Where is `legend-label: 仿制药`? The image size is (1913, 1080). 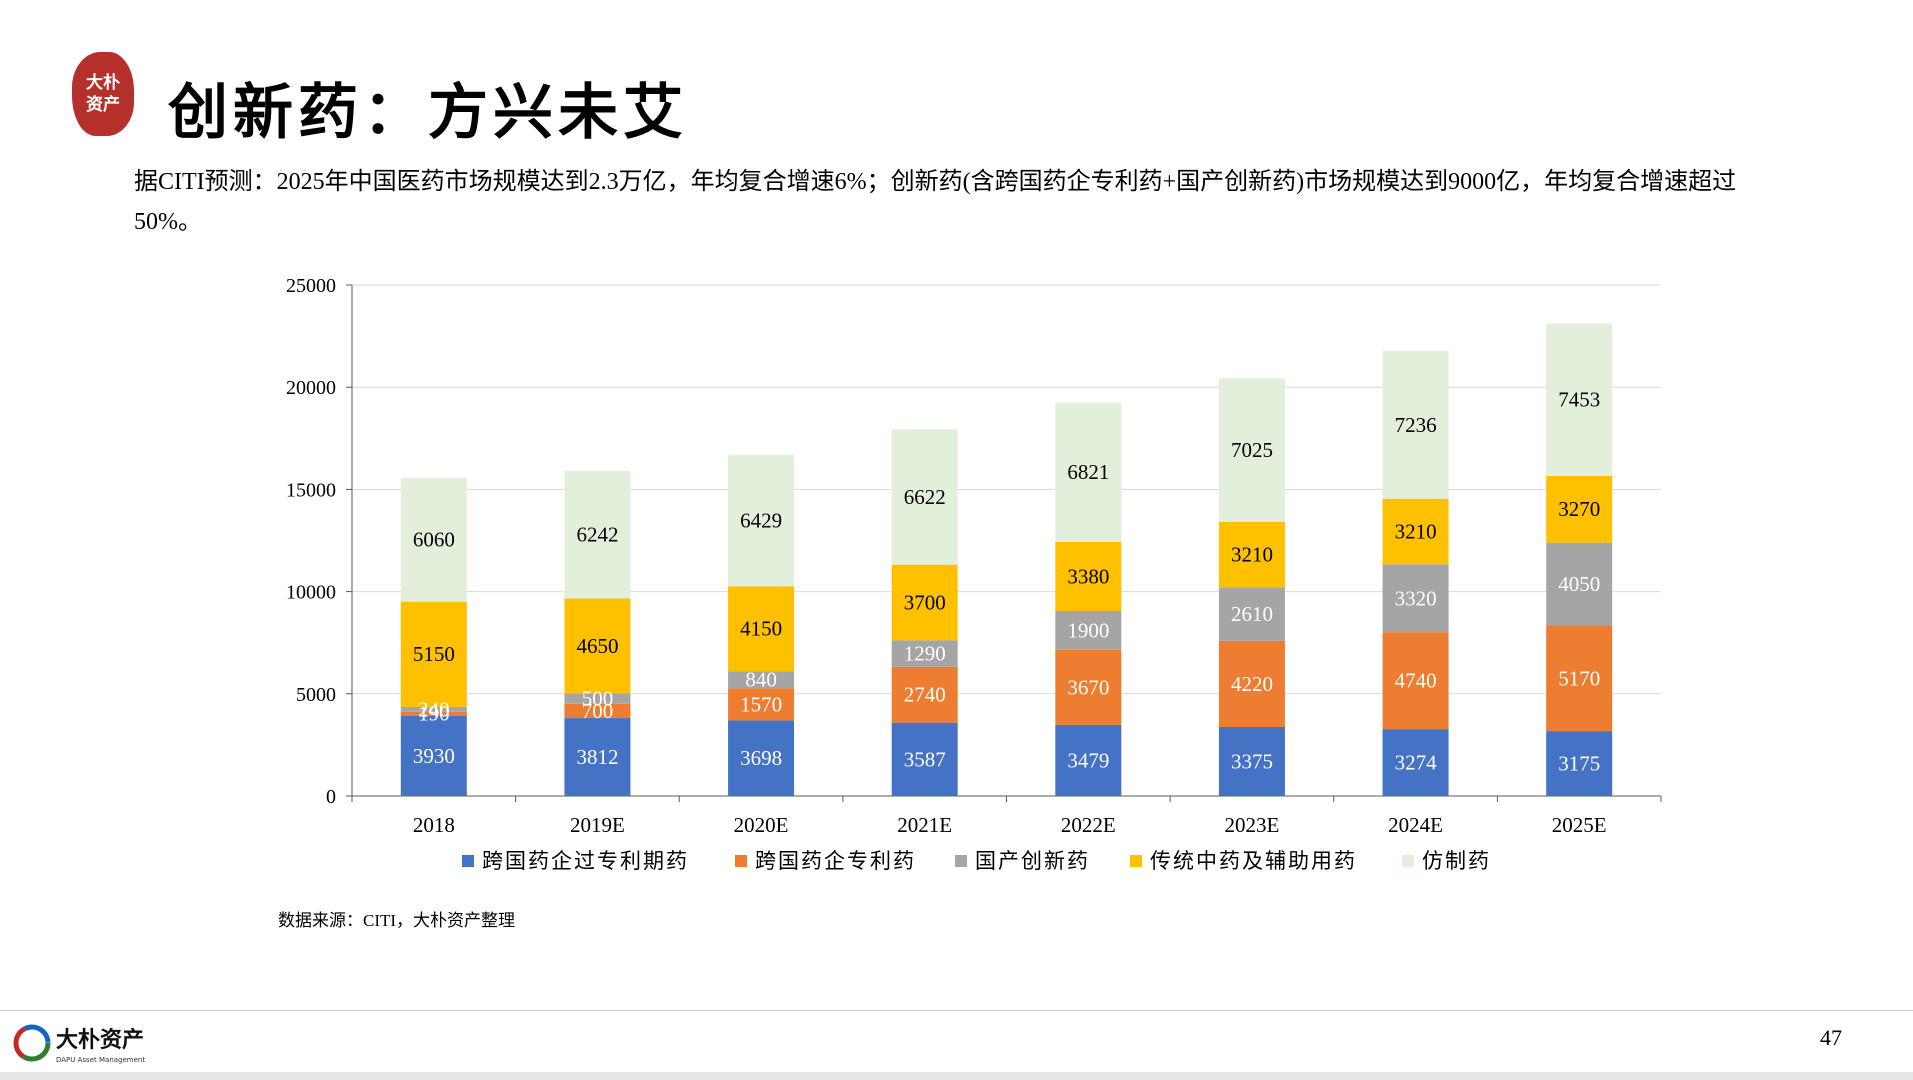
legend-label: 仿制药 is located at coordinates (1456, 861).